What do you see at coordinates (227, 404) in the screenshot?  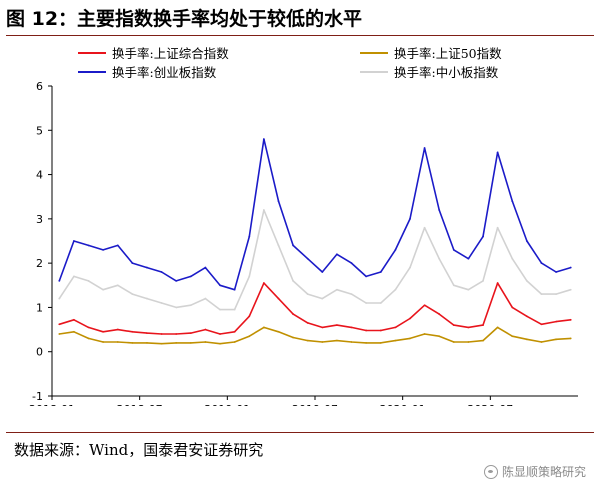 I see `x-tick-label: 2019-01` at bounding box center [227, 404].